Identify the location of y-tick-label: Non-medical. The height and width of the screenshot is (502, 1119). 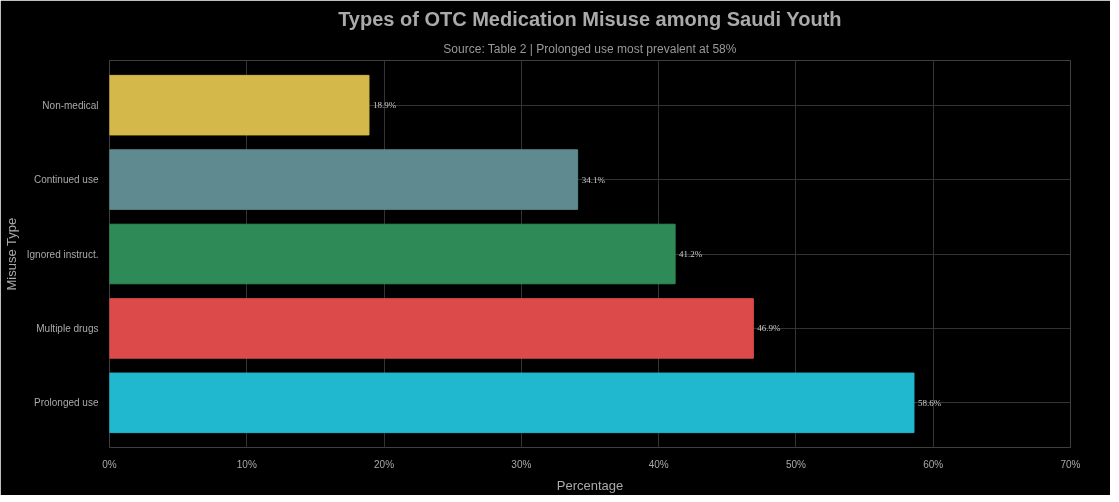
(70, 105).